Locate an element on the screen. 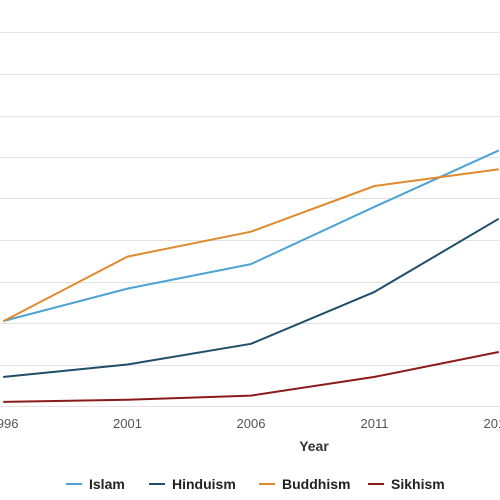 The height and width of the screenshot is (500, 500). legend-item-hinduism: Hinduism is located at coordinates (192, 484).